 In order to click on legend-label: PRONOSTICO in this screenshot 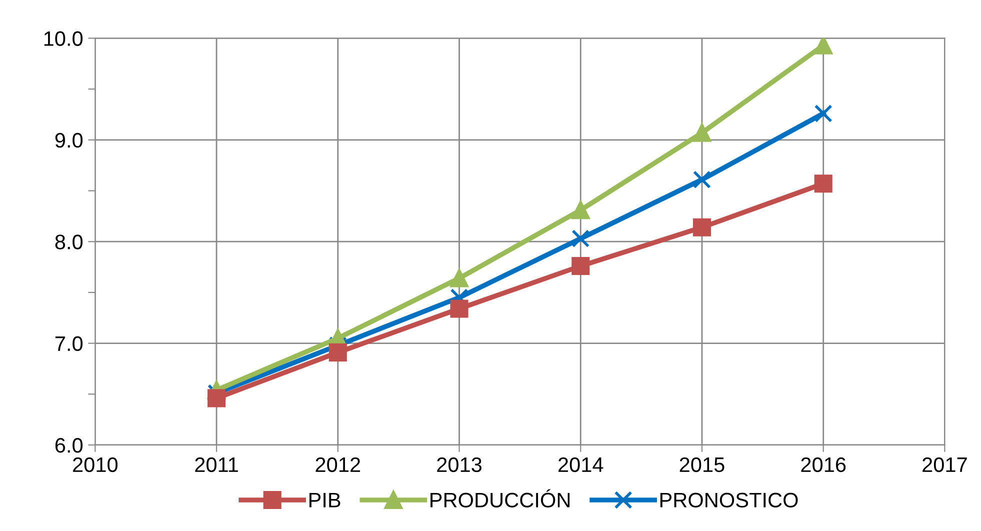, I will do `click(729, 500)`.